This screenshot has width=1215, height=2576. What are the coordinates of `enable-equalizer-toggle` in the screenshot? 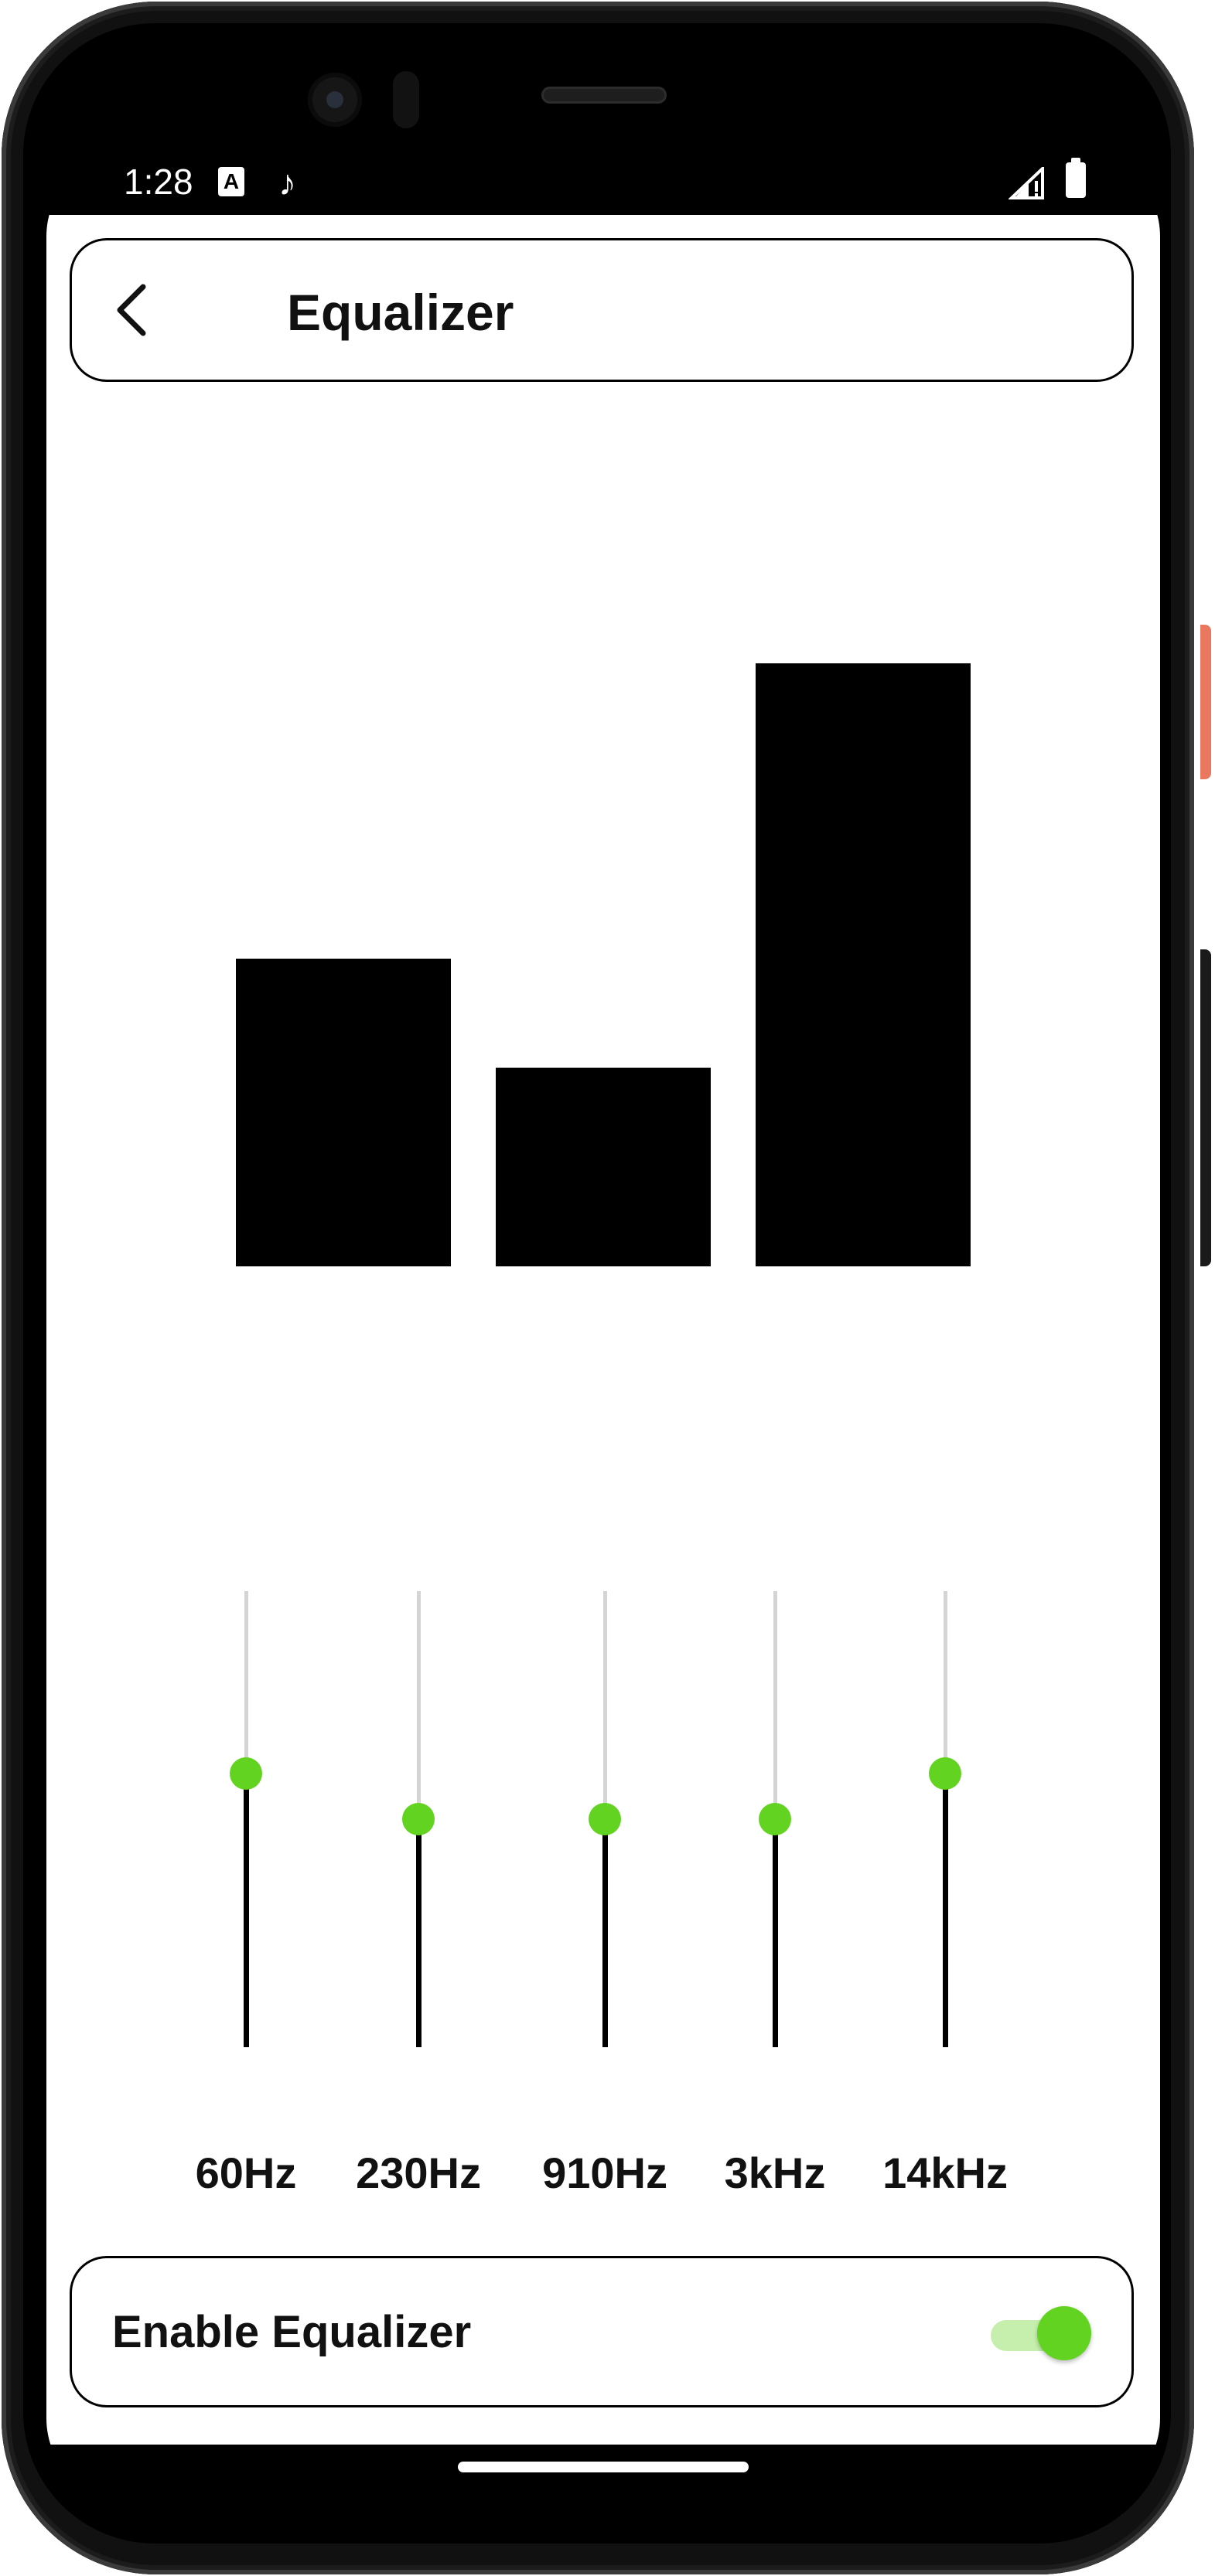 It's located at (1041, 2333).